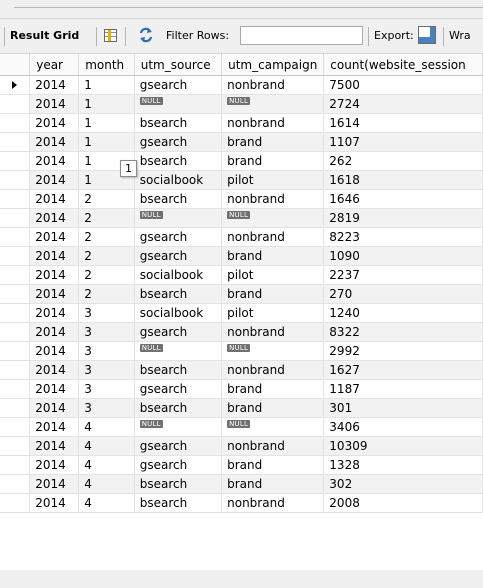 This screenshot has width=483, height=588. Describe the element at coordinates (273, 180) in the screenshot. I see `cell-utm-campaign: pilot` at that location.